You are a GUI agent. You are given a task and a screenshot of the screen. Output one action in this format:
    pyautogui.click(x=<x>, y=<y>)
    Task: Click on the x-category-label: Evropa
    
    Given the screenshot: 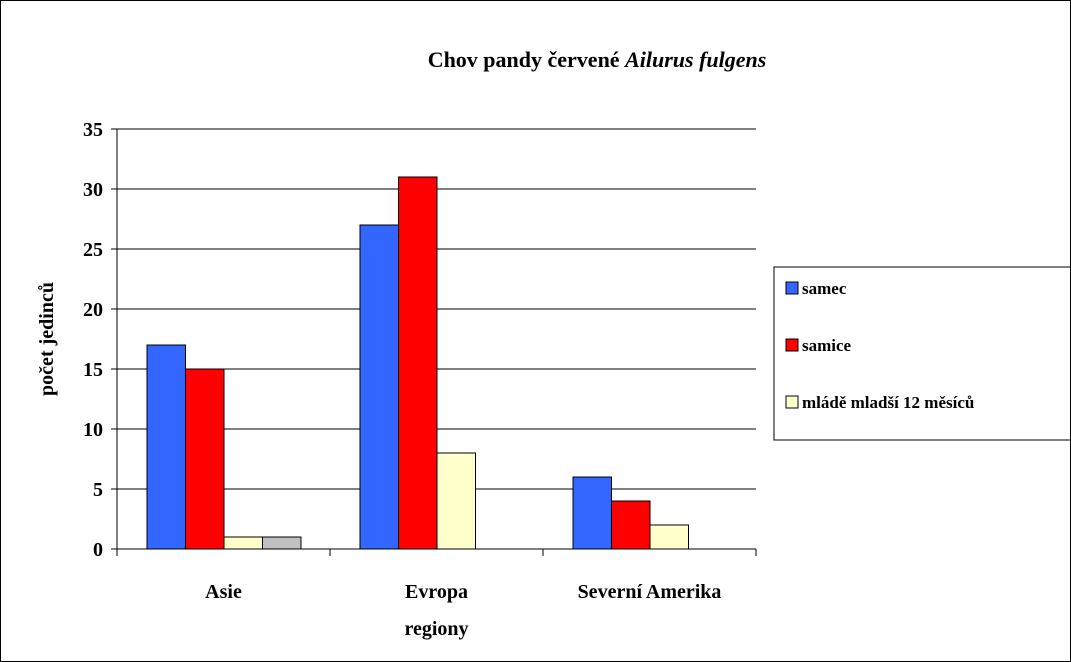 What is the action you would take?
    pyautogui.click(x=436, y=592)
    